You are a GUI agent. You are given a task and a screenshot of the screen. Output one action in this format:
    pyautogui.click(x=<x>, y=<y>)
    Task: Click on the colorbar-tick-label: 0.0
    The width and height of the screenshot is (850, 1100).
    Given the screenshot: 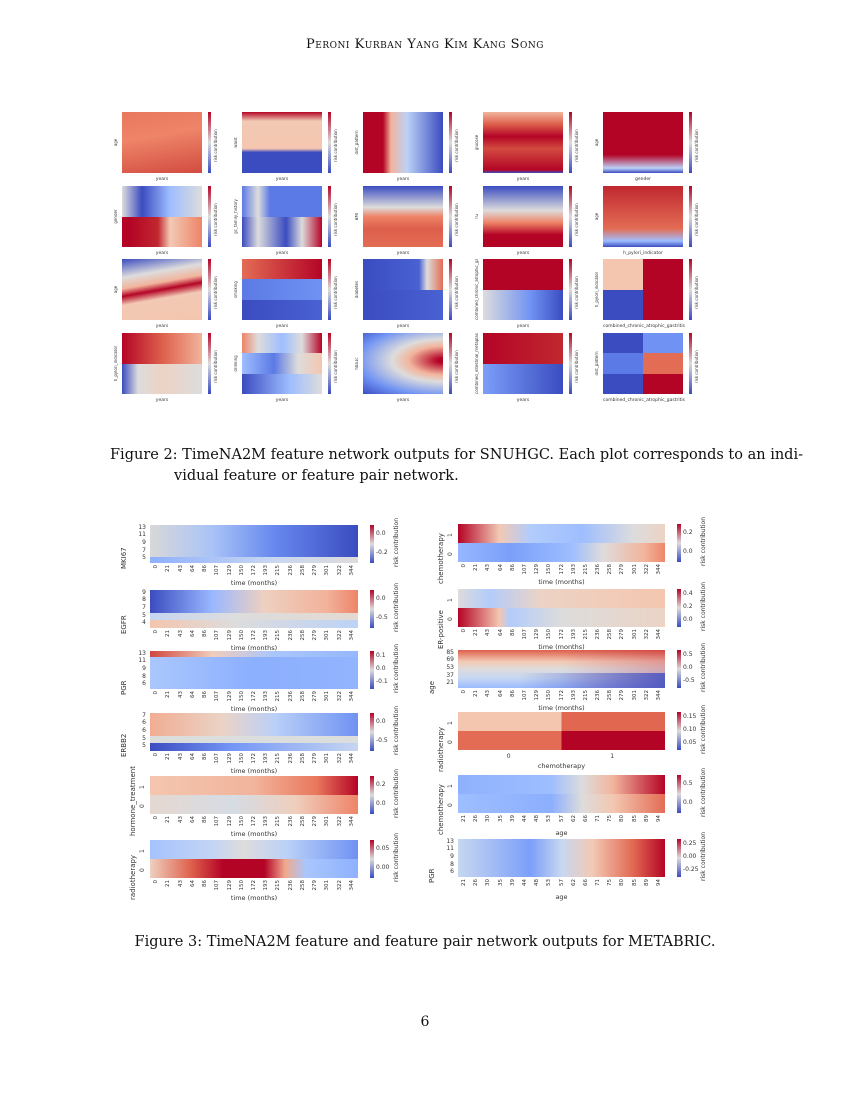 What is the action you would take?
    pyautogui.click(x=688, y=551)
    